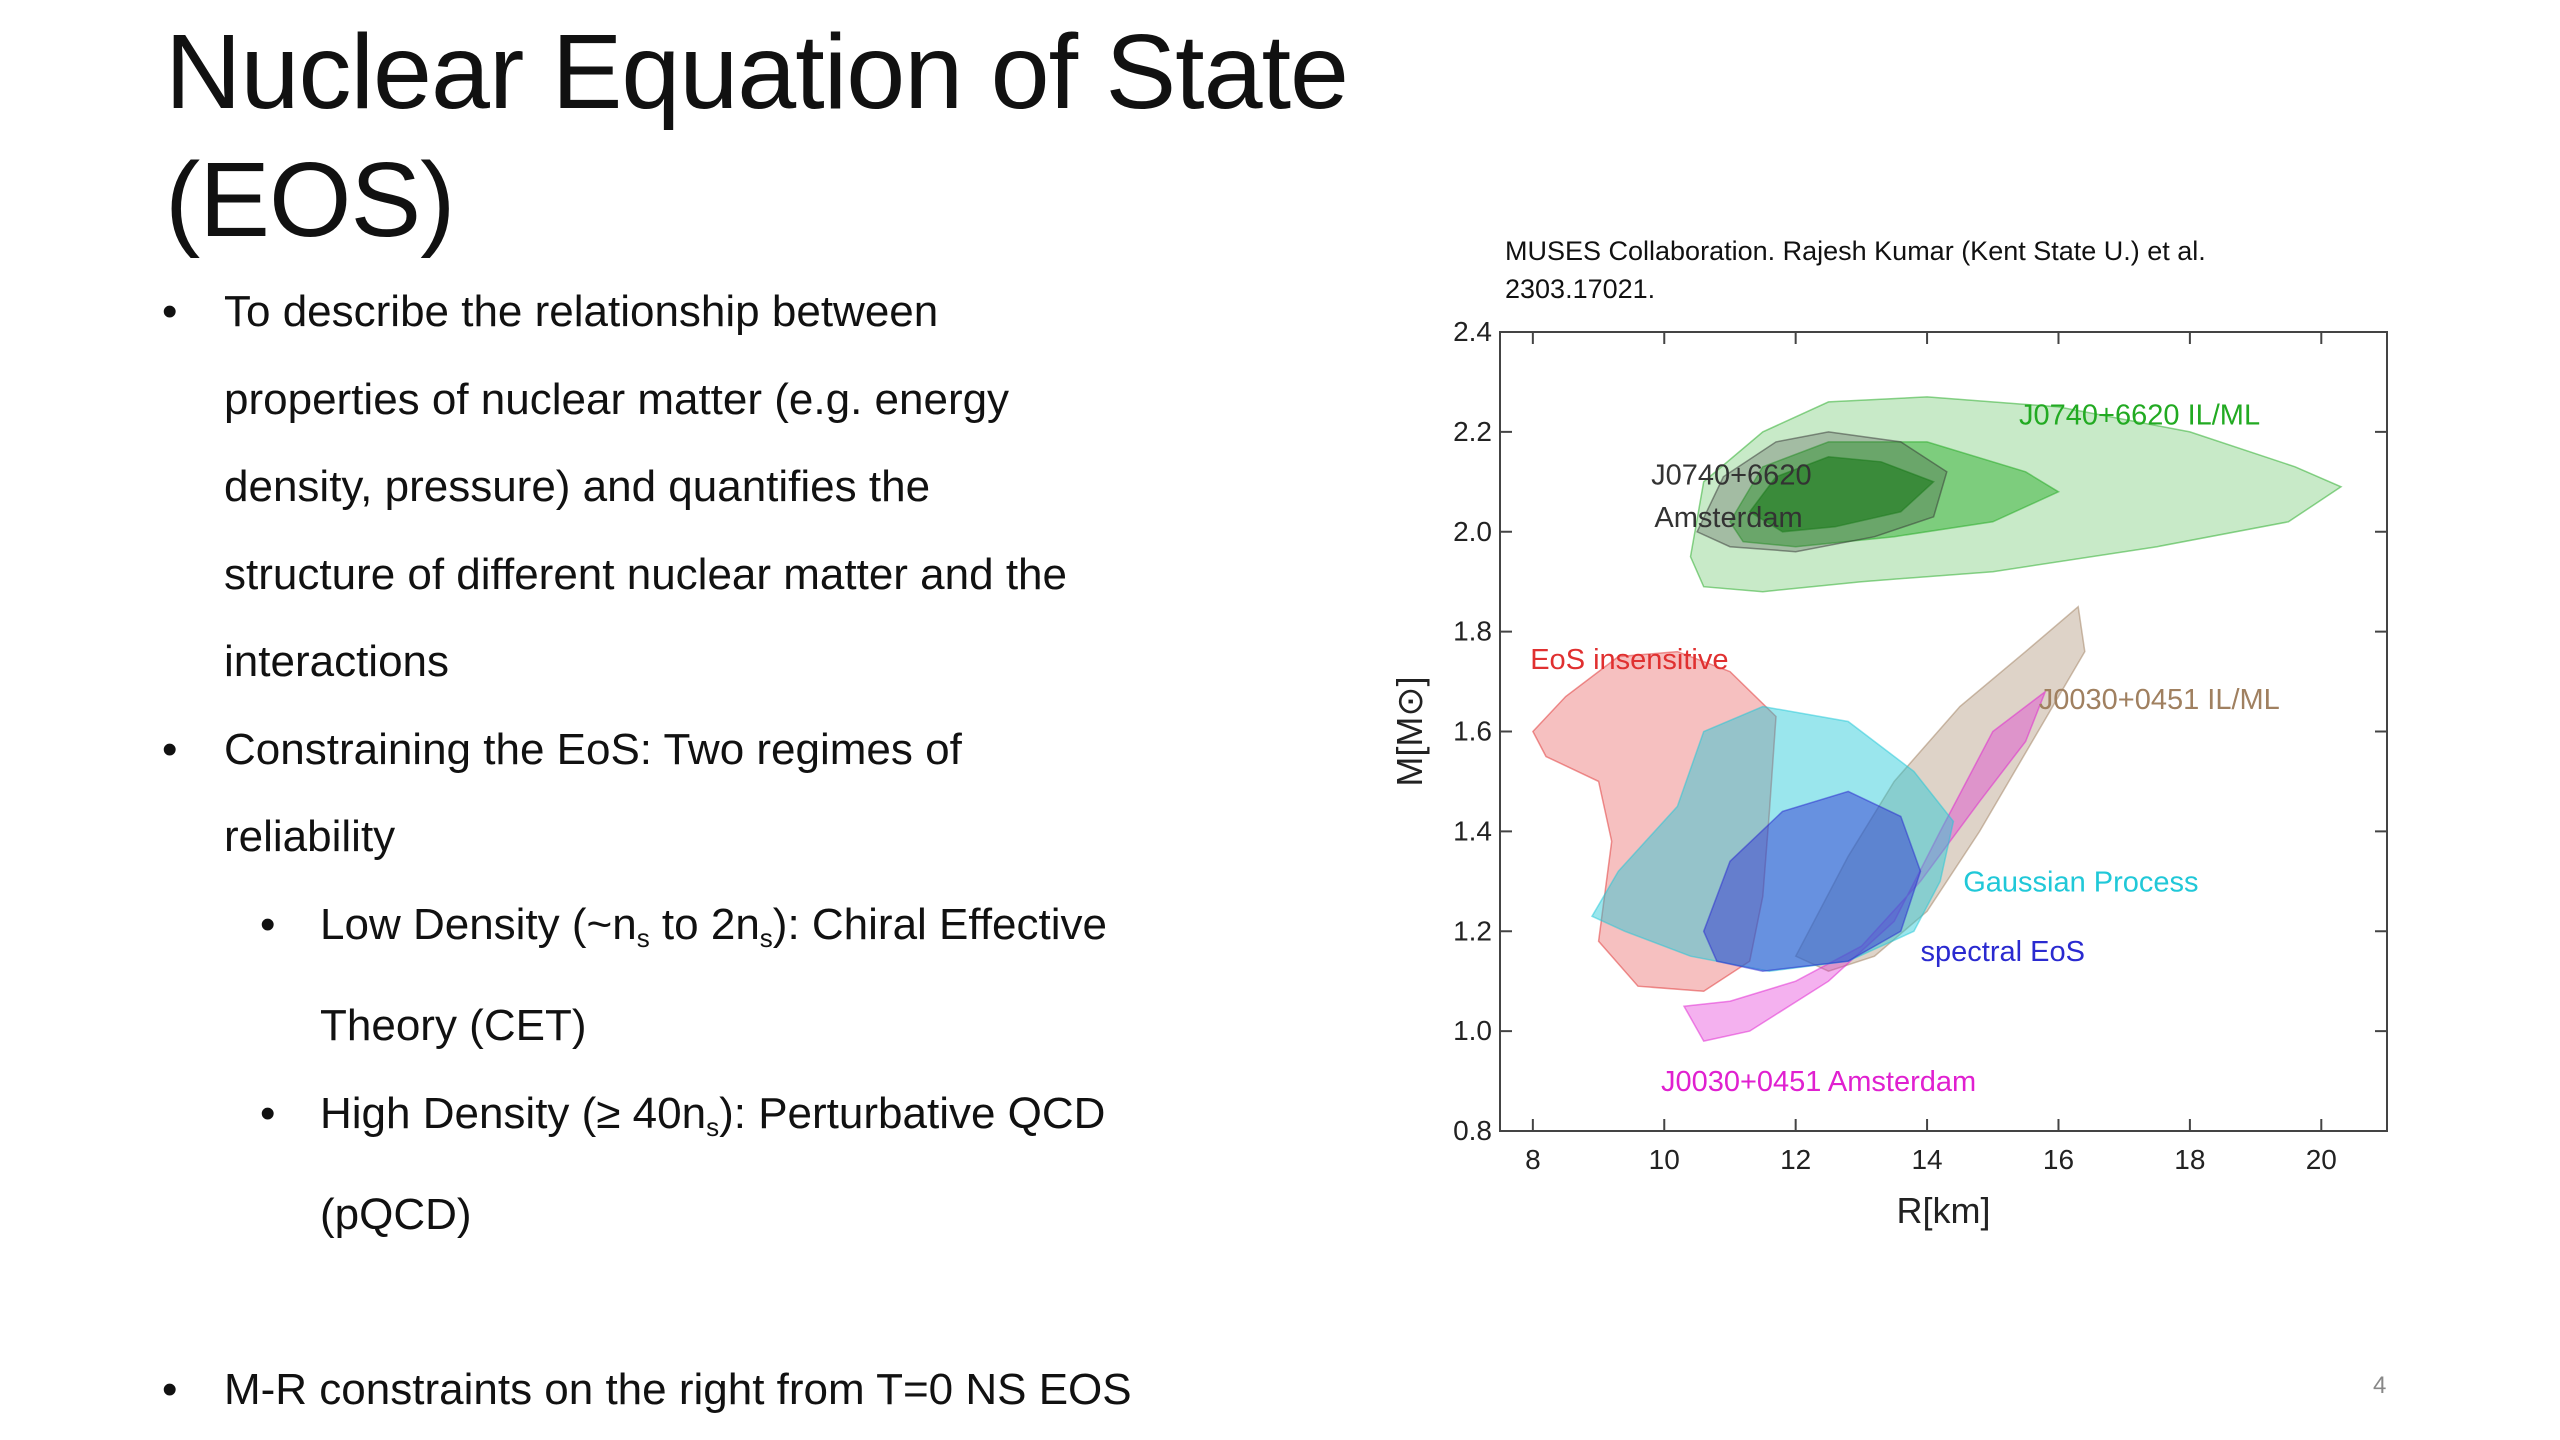  What do you see at coordinates (1472, 830) in the screenshot?
I see `y-tick-label: 1.4` at bounding box center [1472, 830].